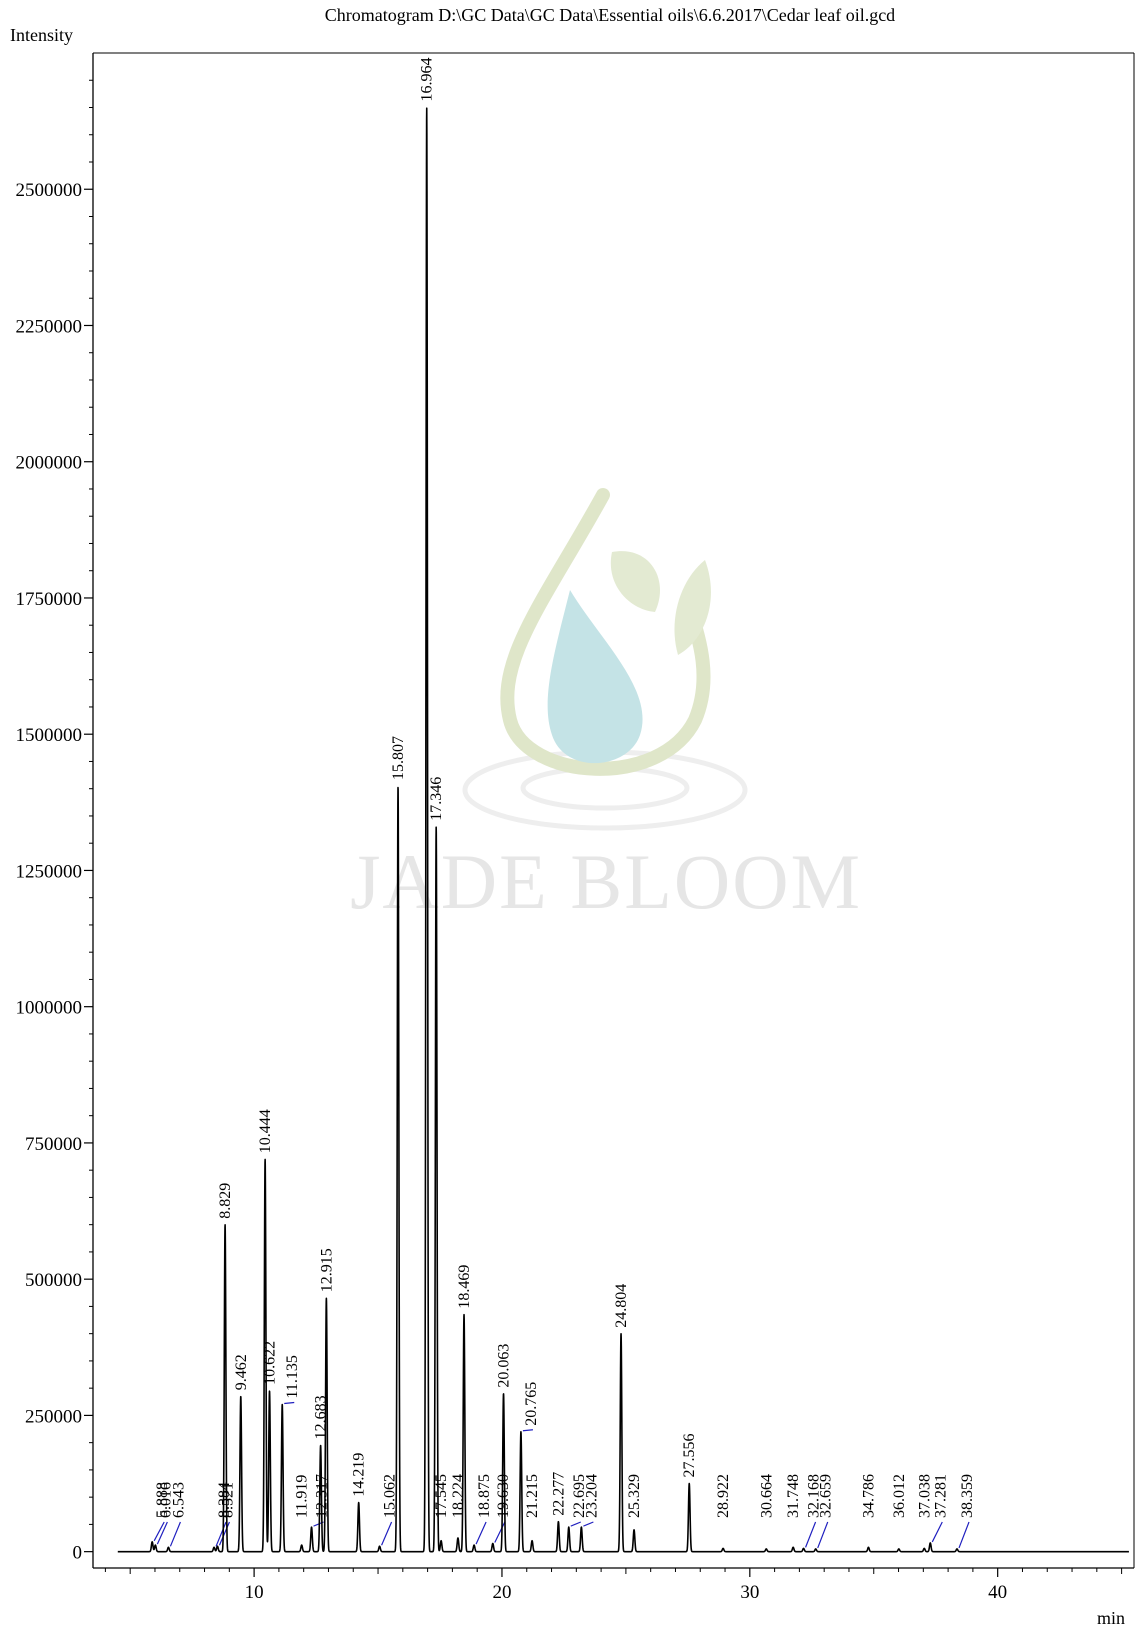 This screenshot has height=1632, width=1136. I want to click on peak-label: 5.888, so click(162, 1500).